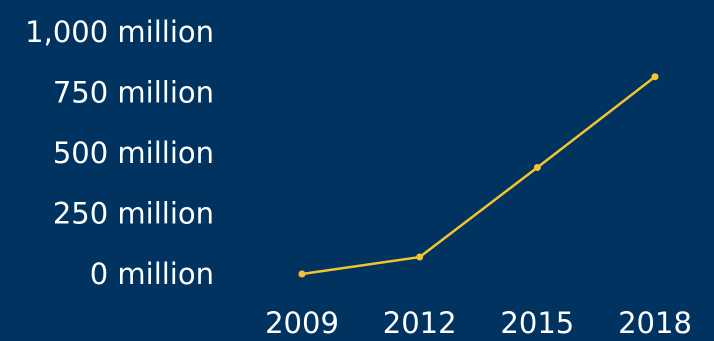 This screenshot has height=341, width=714. I want to click on y-tick-label: 750 million, so click(133, 93).